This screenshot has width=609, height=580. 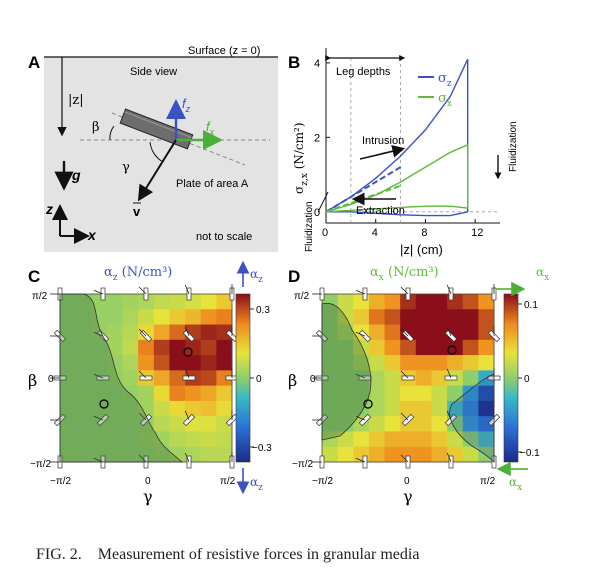 I want to click on fx-label: fx, so click(x=210, y=128).